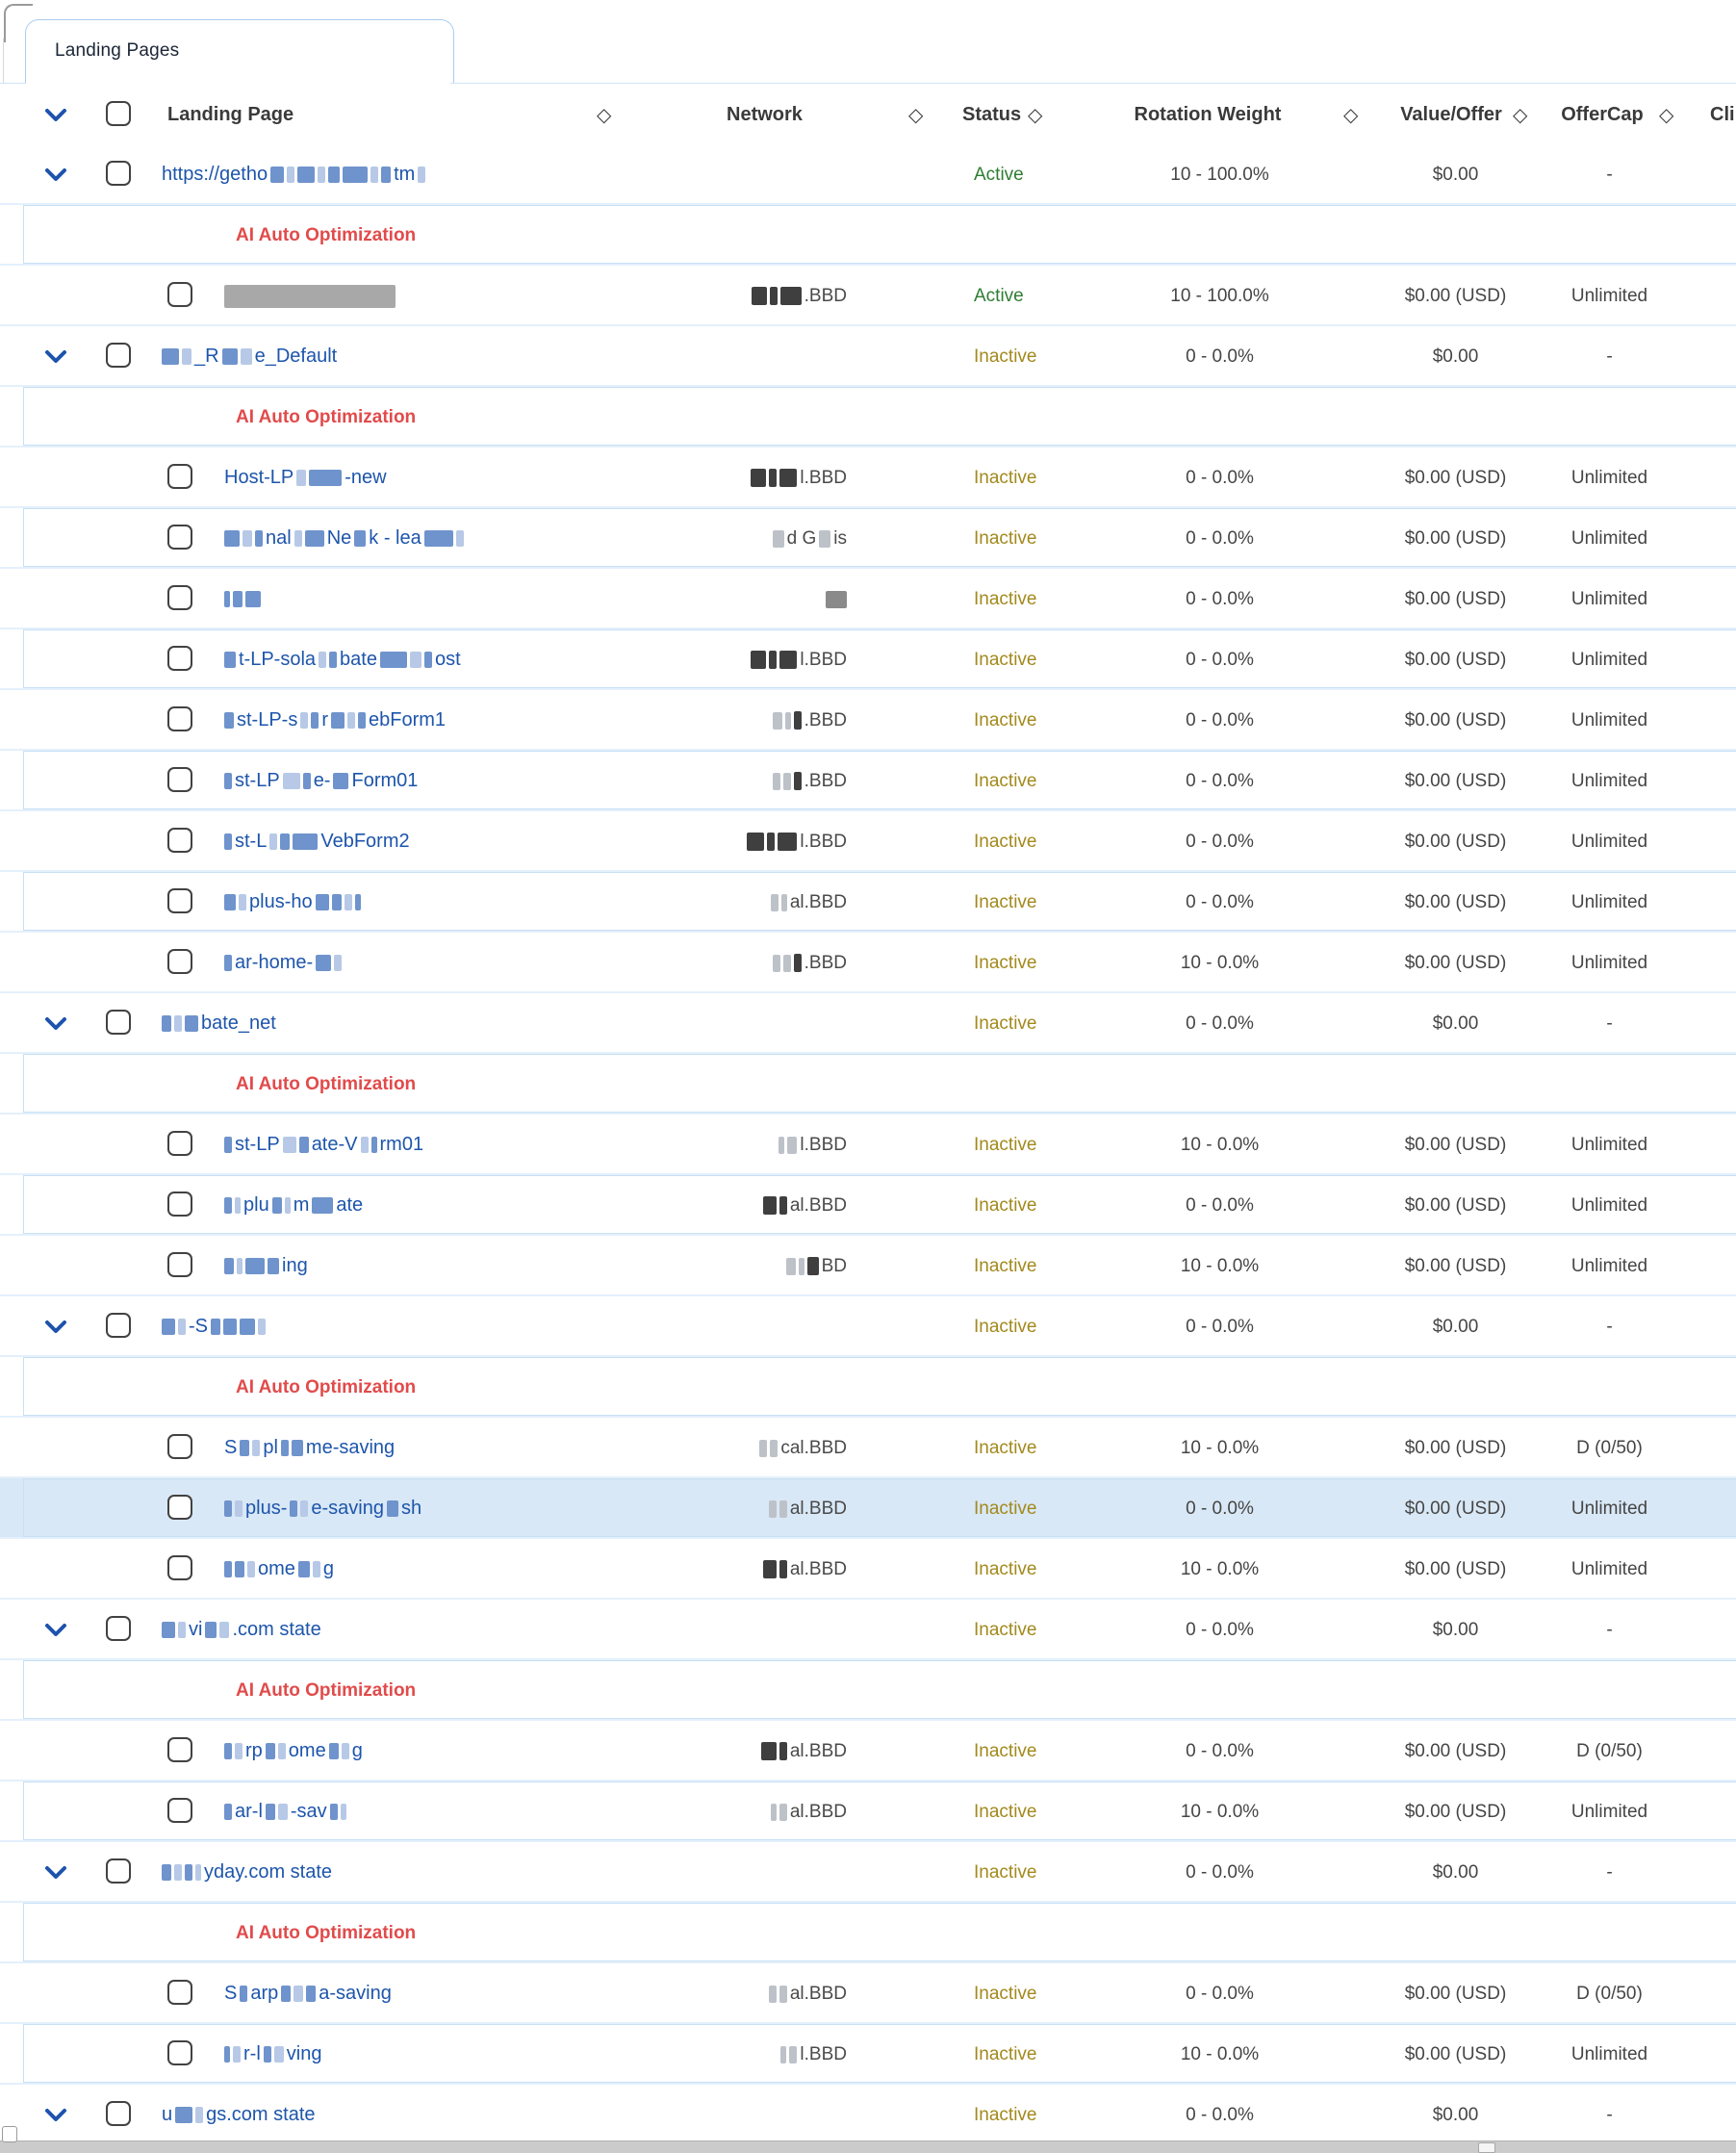 This screenshot has width=1736, height=2153. Describe the element at coordinates (285, 1812) in the screenshot. I see `landing-page-link: ar-l -sav` at that location.